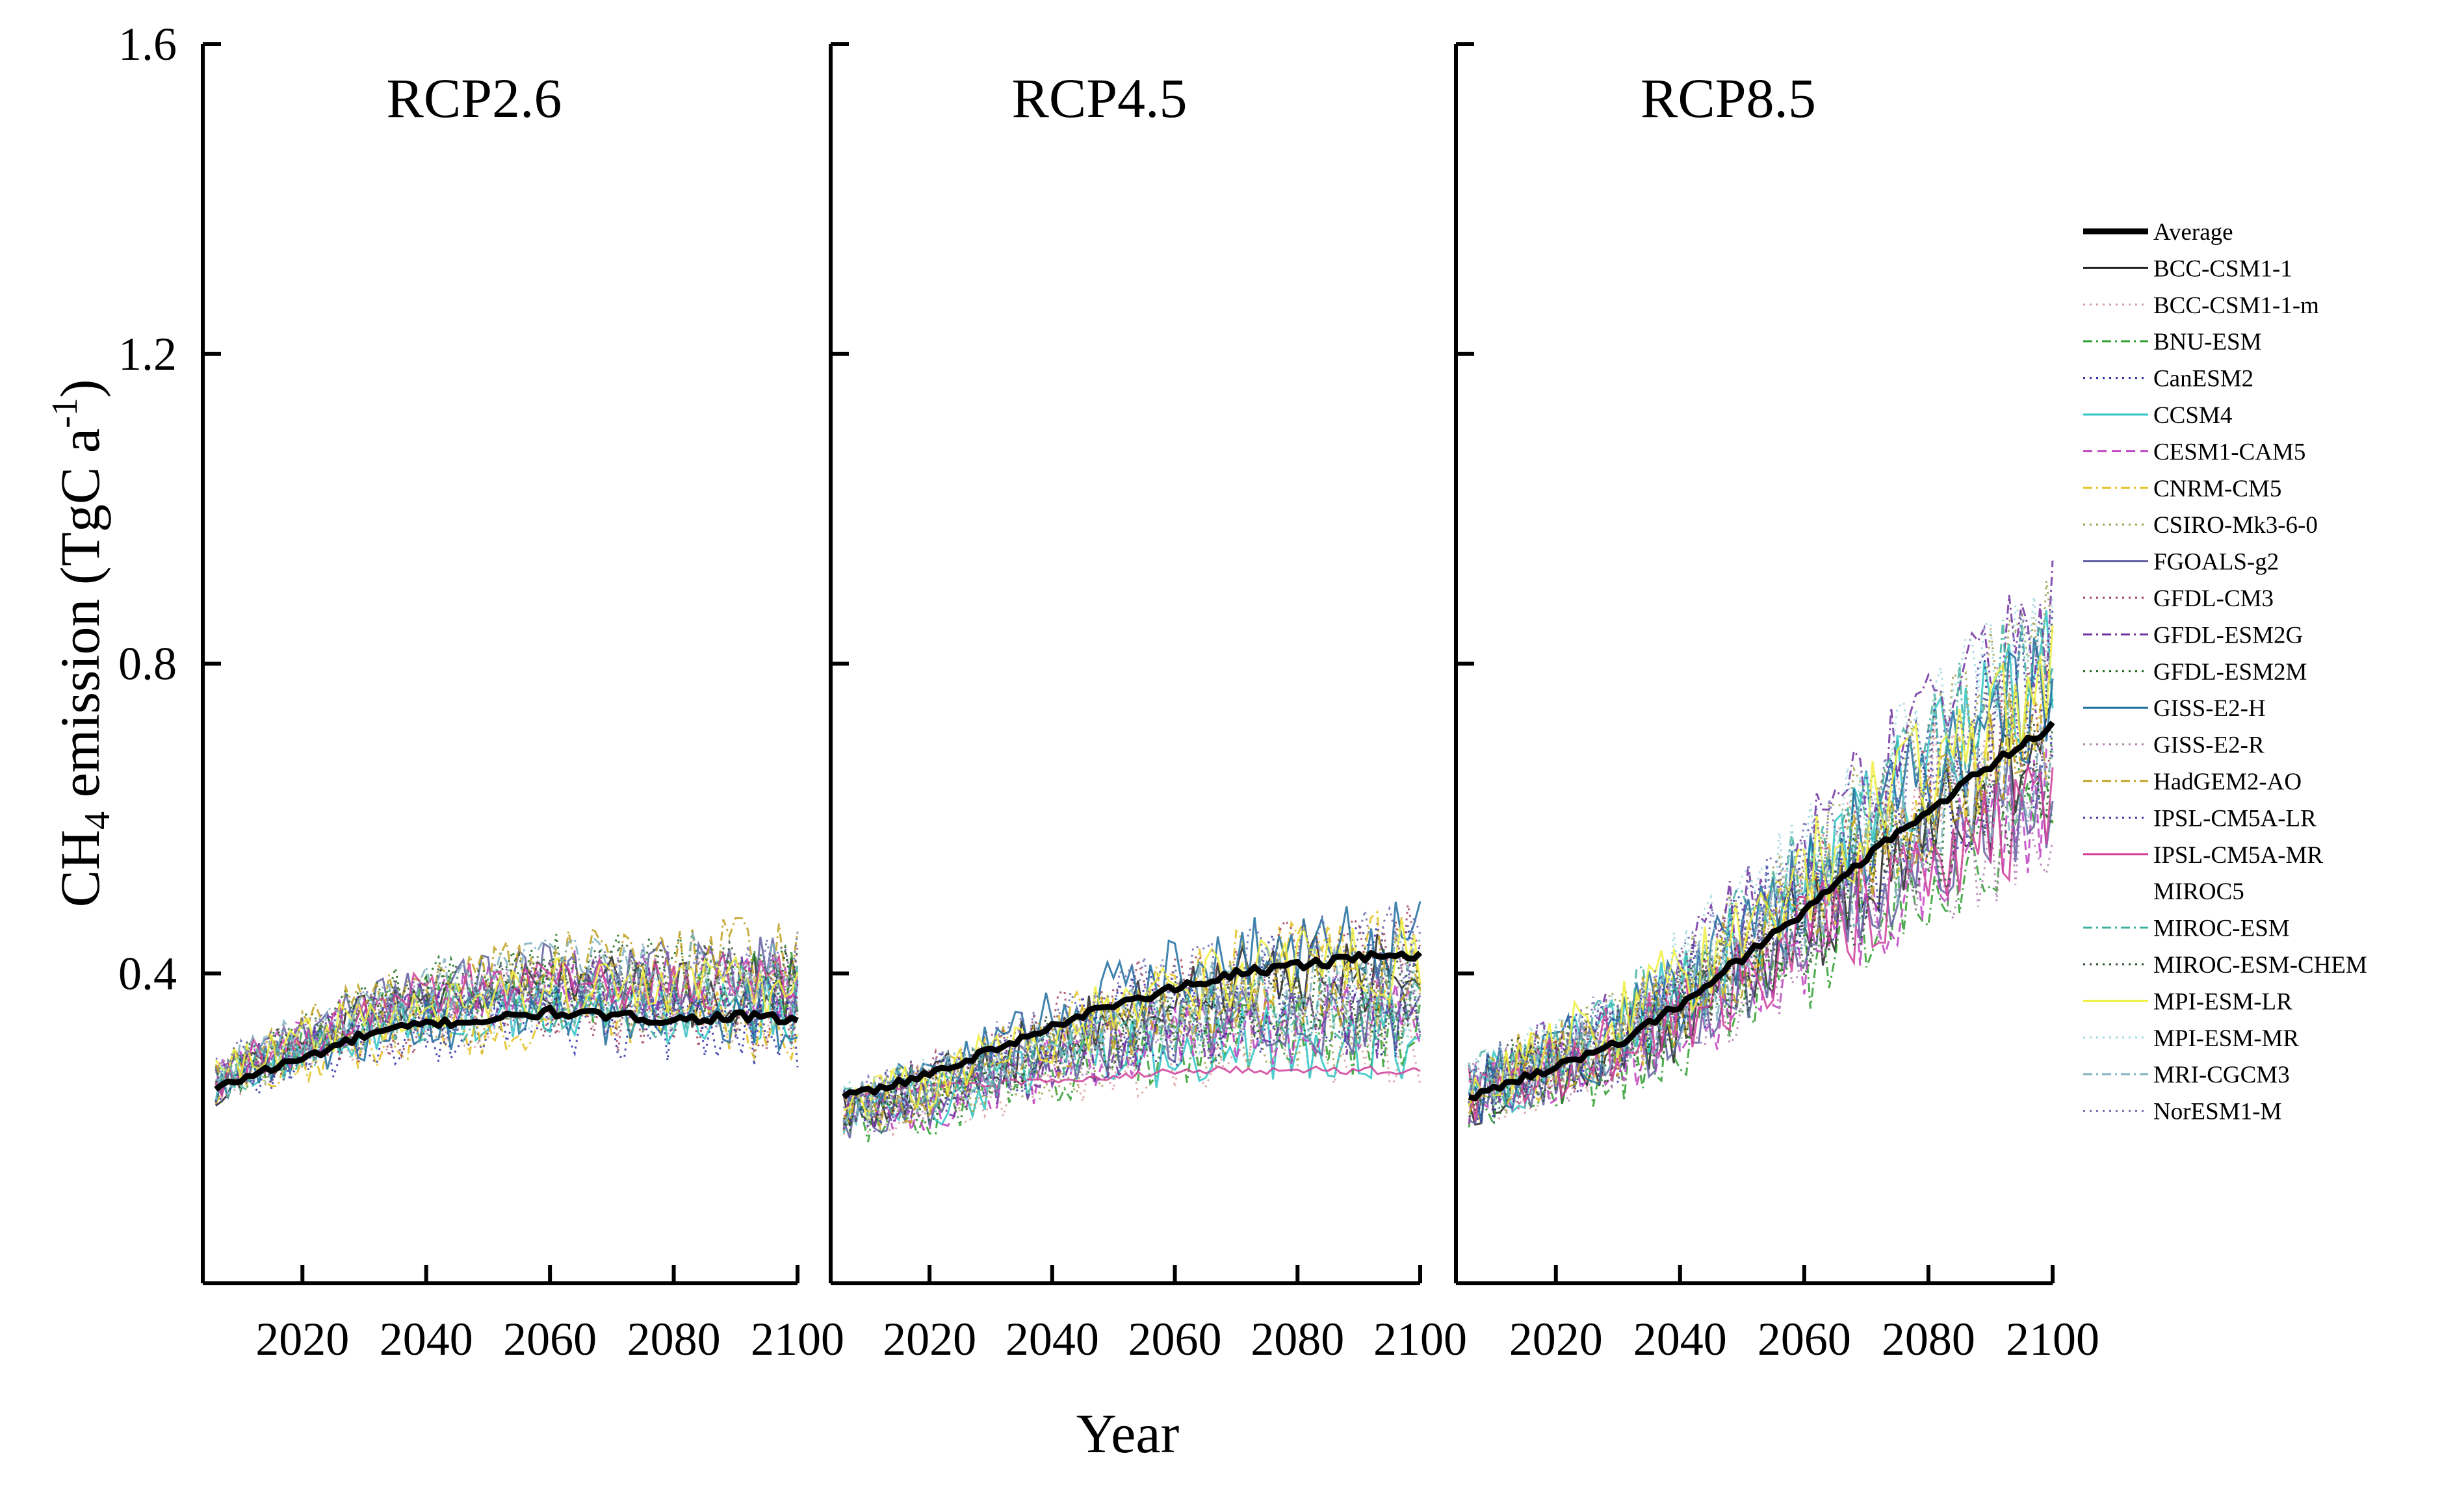  Describe the element at coordinates (65, 413) in the screenshot. I see `y-axis-title-superscript: -1` at that location.